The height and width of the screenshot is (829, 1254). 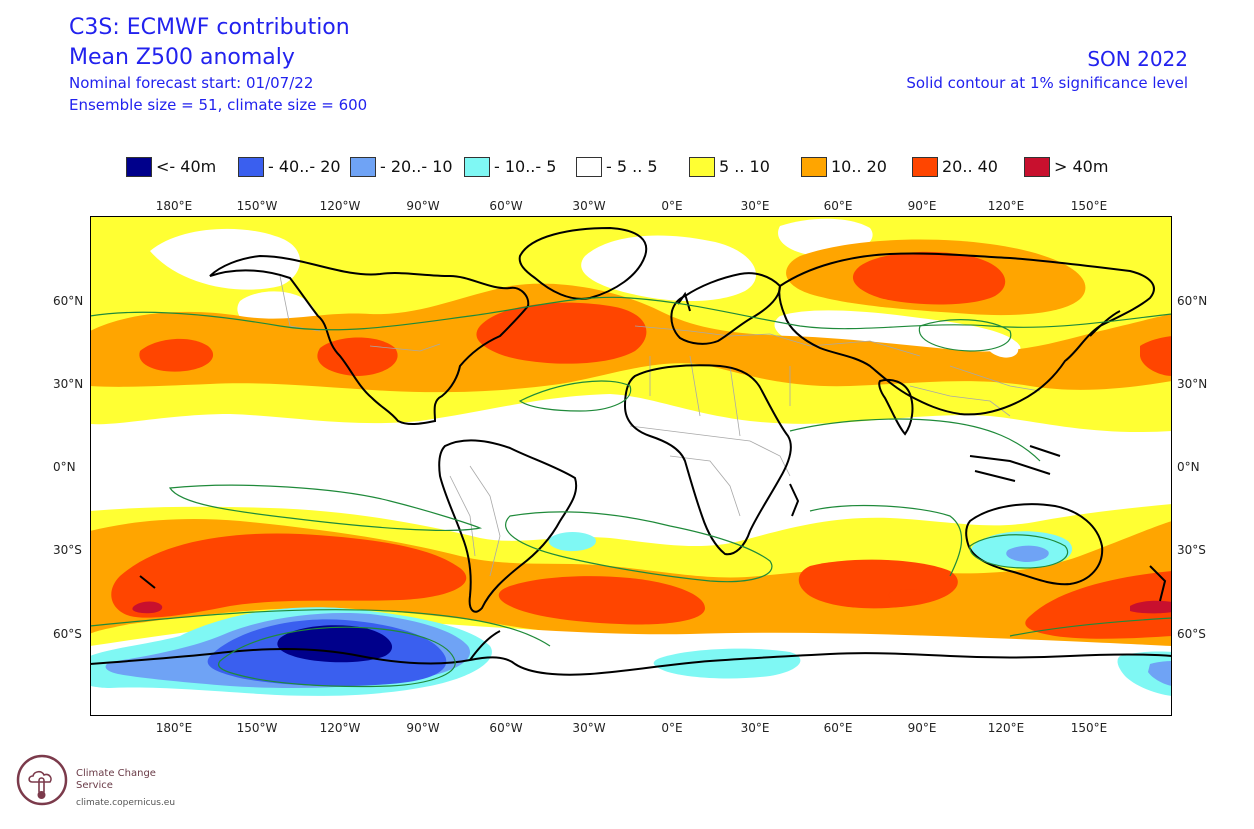 What do you see at coordinates (42, 780) in the screenshot?
I see `thermometer-cloud-icon` at bounding box center [42, 780].